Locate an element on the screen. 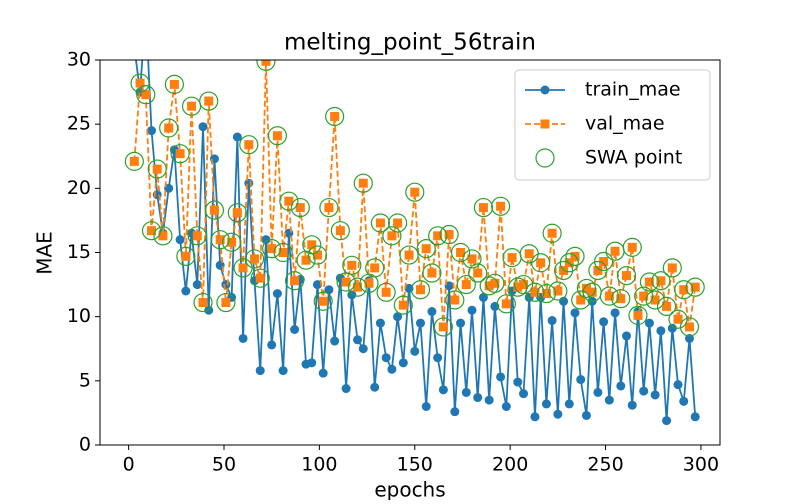 Image resolution: width=800 pixels, height=504 pixels. y-tick-label: 25 is located at coordinates (79, 124).